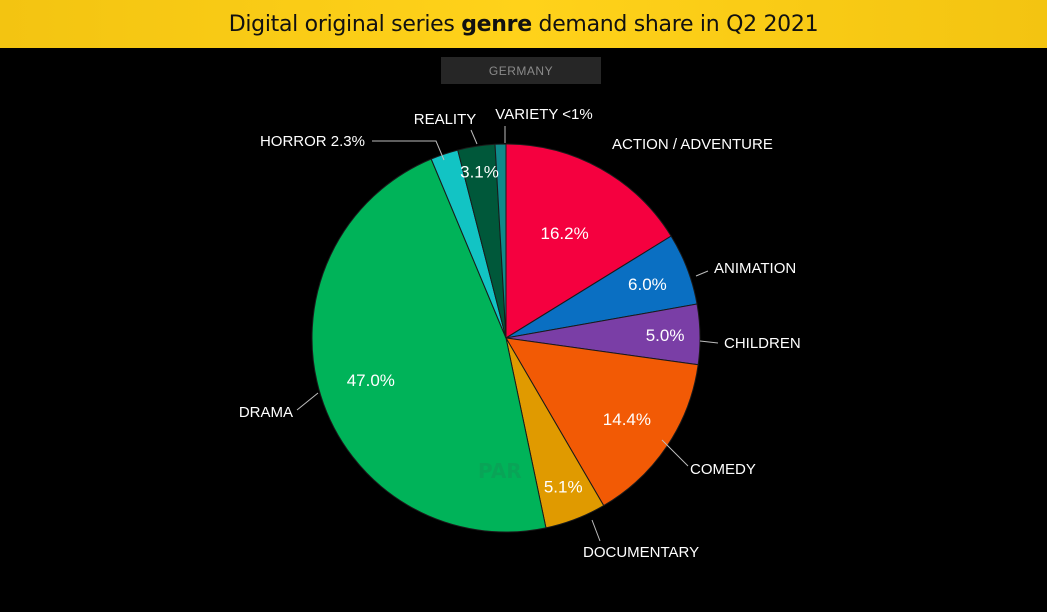 Image resolution: width=1047 pixels, height=612 pixels. Describe the element at coordinates (266, 412) in the screenshot. I see `category-label-drama: DRAMA` at that location.